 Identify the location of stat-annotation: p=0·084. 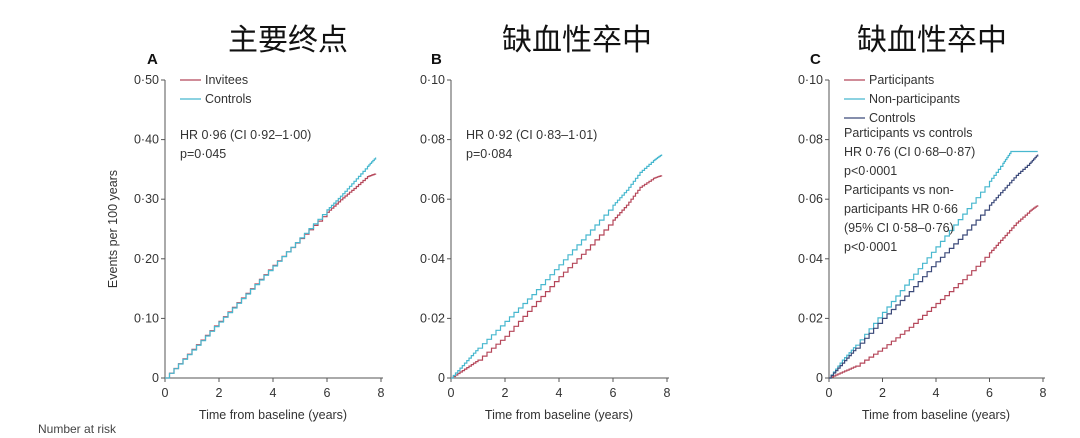
(489, 154).